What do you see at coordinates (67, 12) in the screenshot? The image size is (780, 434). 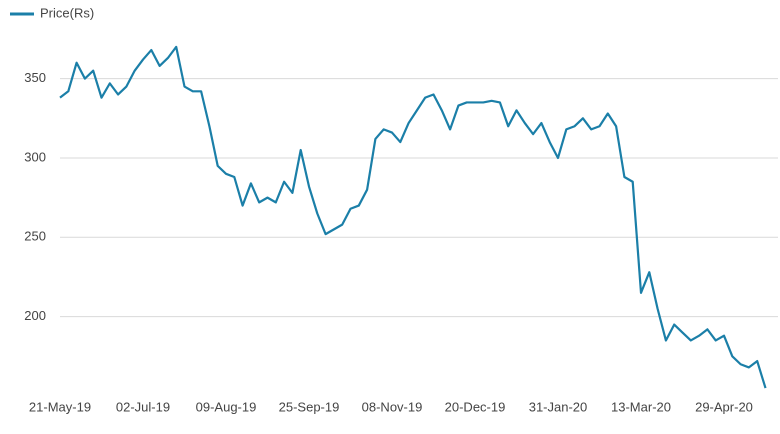 I see `legend-label: Price(Rs)` at bounding box center [67, 12].